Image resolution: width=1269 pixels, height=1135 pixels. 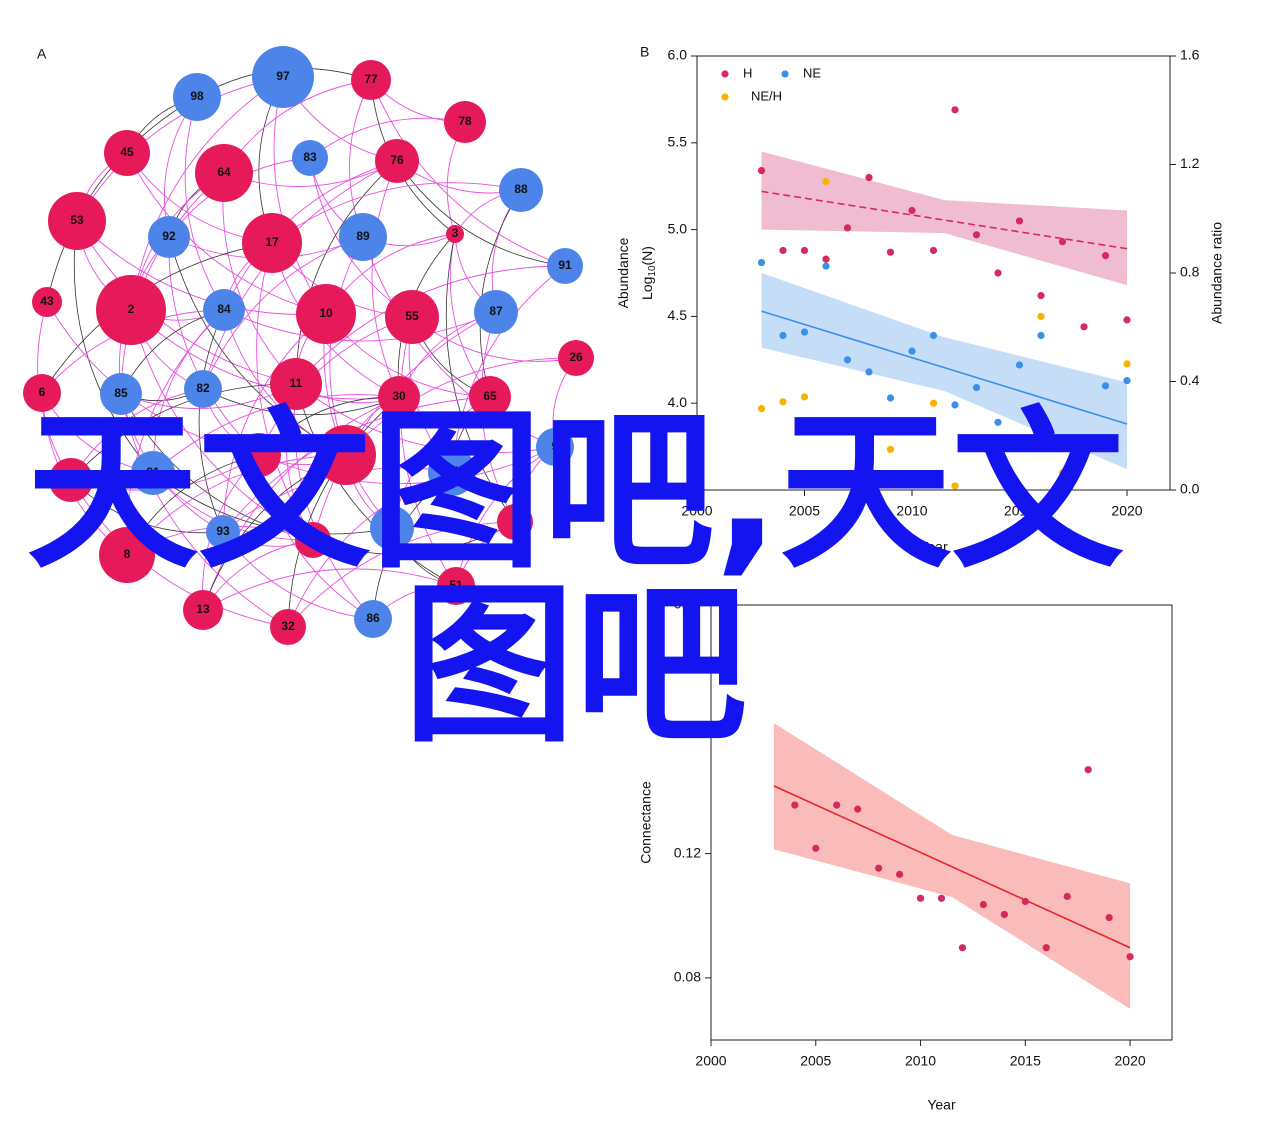 What do you see at coordinates (47, 301) in the screenshot?
I see `node-label: 43` at bounding box center [47, 301].